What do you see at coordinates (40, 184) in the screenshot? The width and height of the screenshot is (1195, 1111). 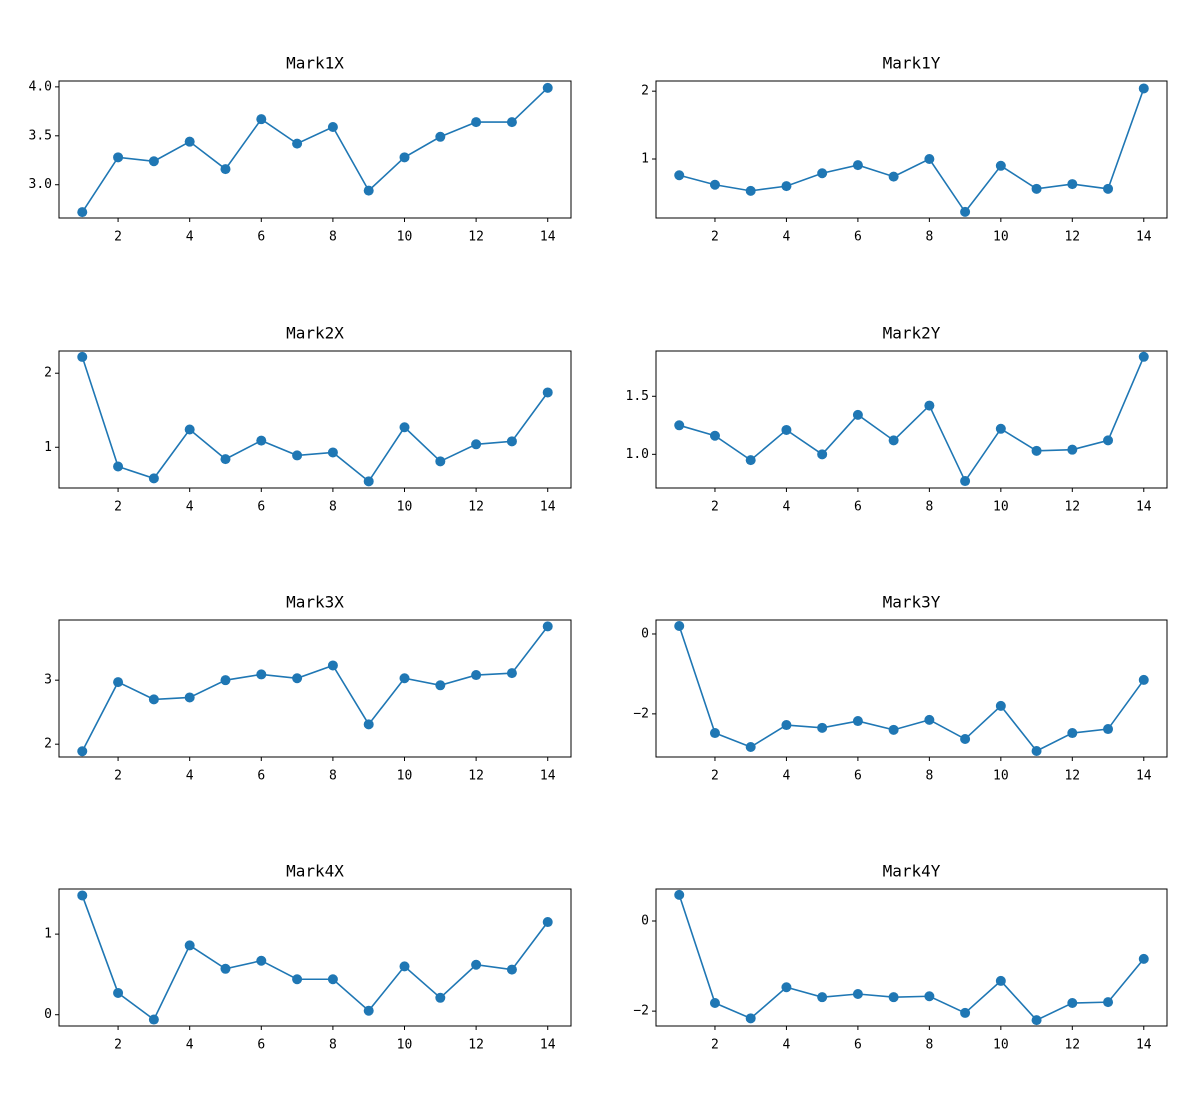 I see `y-tick-label: 3.0` at bounding box center [40, 184].